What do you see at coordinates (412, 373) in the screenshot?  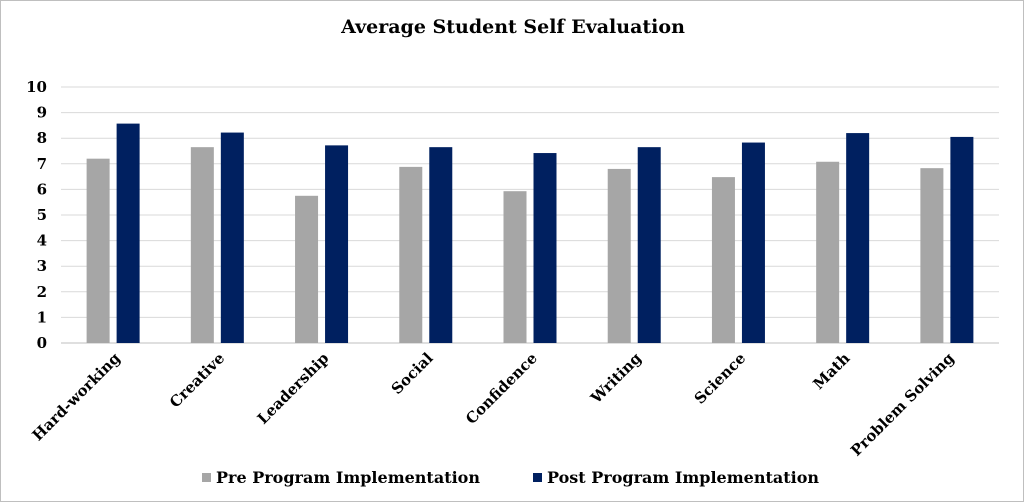 I see `x-tick-label: Social` at bounding box center [412, 373].